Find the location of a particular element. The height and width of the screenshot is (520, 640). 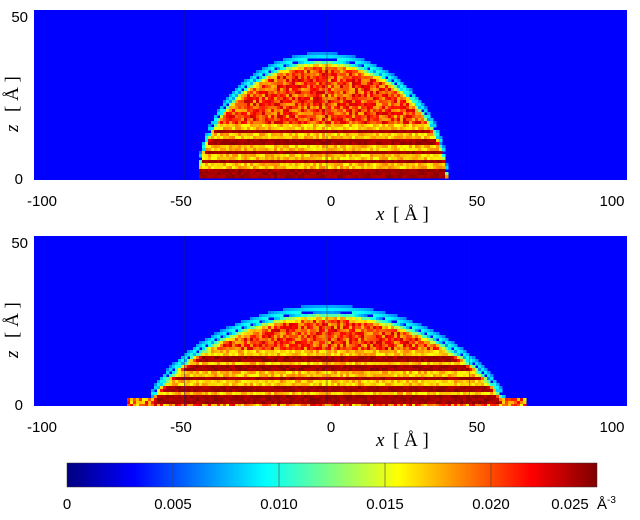

upper-x-tick-50: 50 is located at coordinates (477, 201).